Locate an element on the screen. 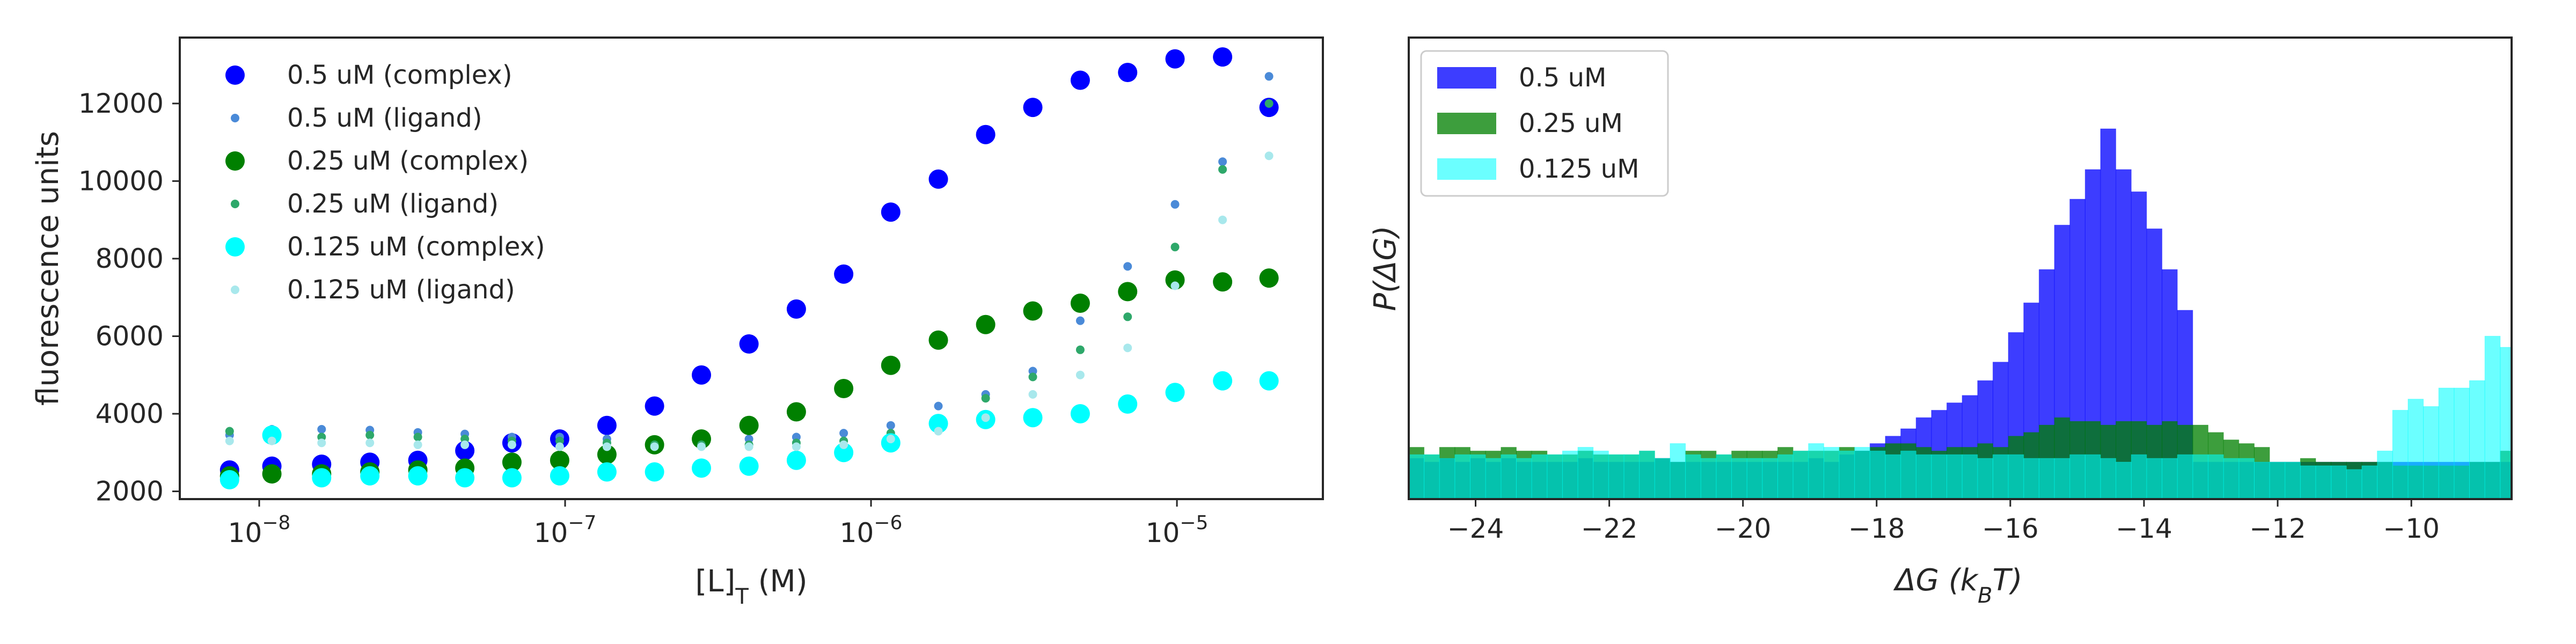  scatter-y-tick-label: 12000 is located at coordinates (121, 103).